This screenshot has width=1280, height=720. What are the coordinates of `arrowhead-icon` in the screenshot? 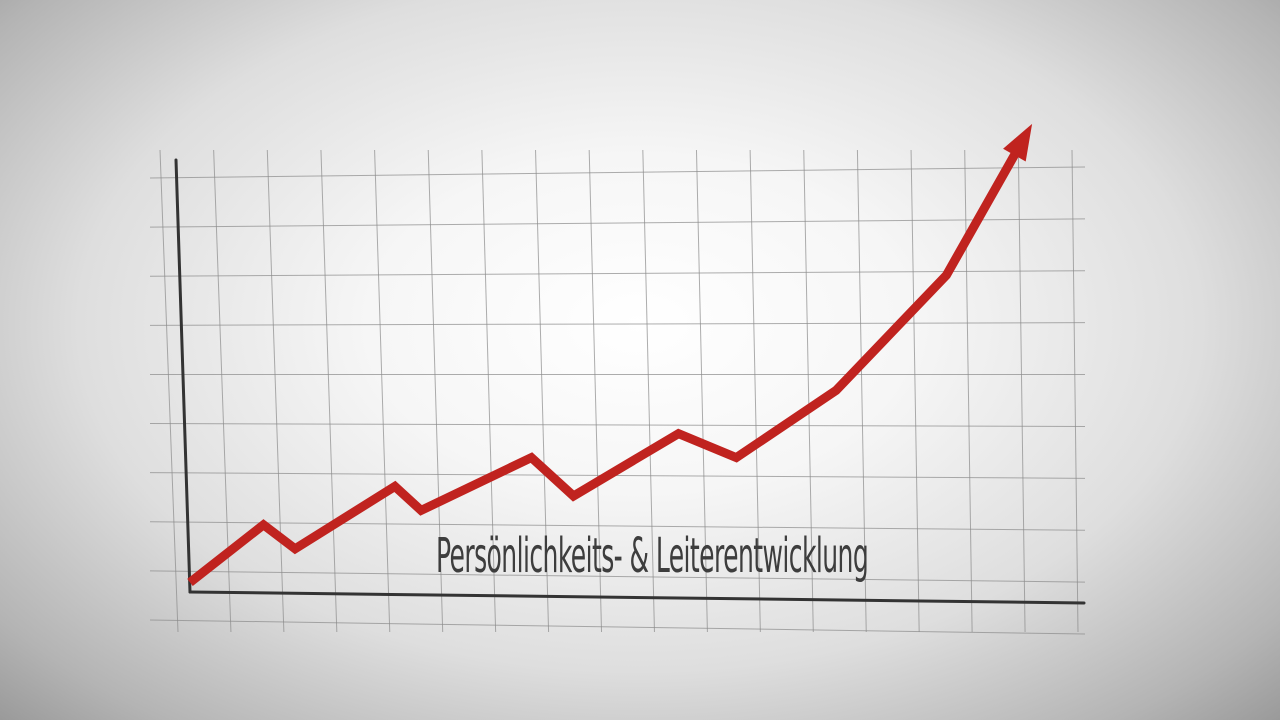 It's located at (1018, 142).